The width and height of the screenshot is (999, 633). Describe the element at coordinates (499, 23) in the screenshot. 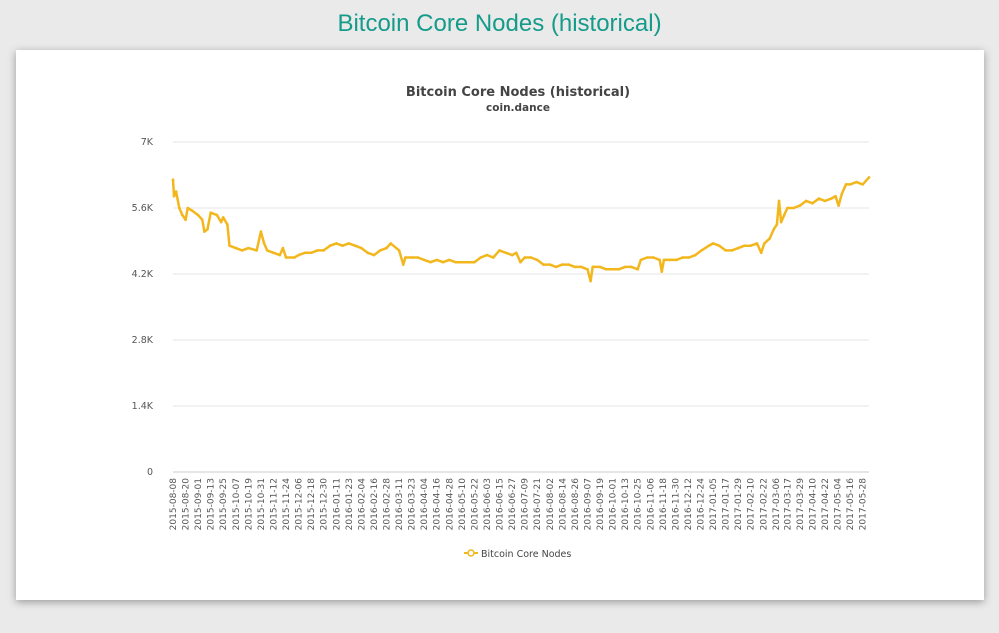

I see `page-title: Bitcoin Core Nodes (historical)` at that location.